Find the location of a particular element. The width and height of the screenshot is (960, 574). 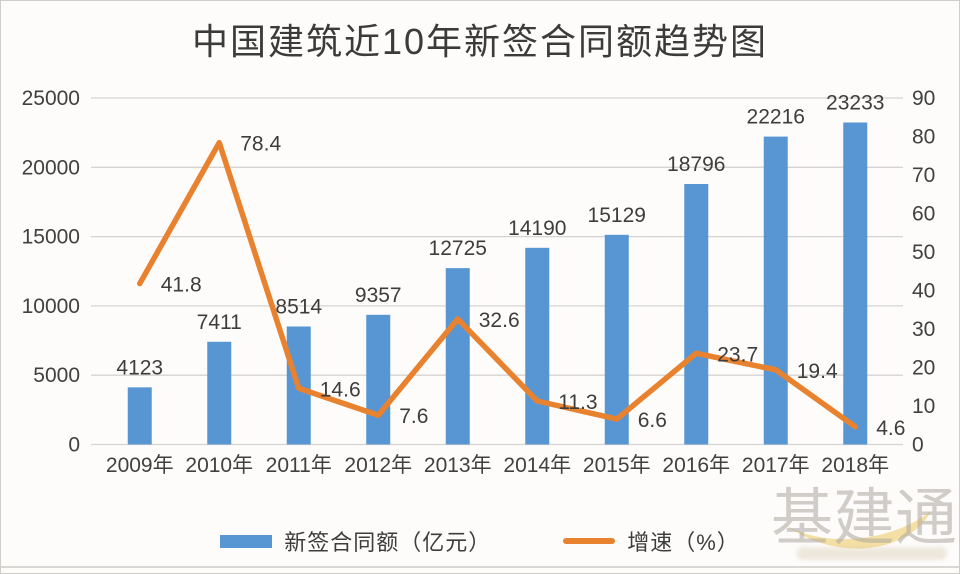

bar-value-label: 15129 is located at coordinates (617, 215).